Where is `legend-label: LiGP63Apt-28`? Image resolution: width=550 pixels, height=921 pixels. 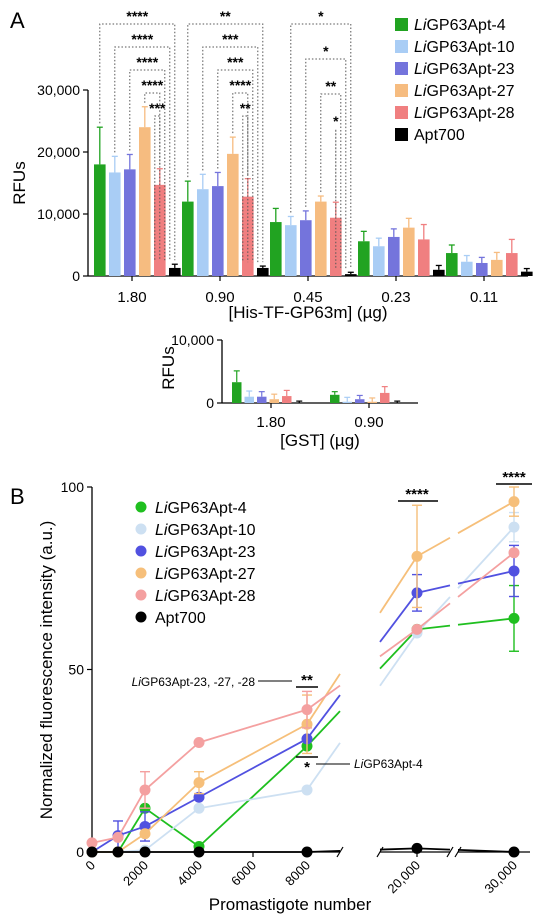 legend-label: LiGP63Apt-28 is located at coordinates (464, 113).